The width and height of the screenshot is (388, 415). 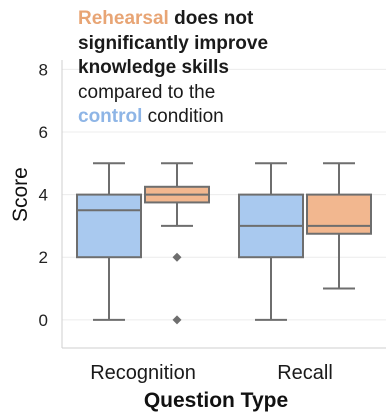 What do you see at coordinates (43, 195) in the screenshot?
I see `y-tick-label: 4` at bounding box center [43, 195].